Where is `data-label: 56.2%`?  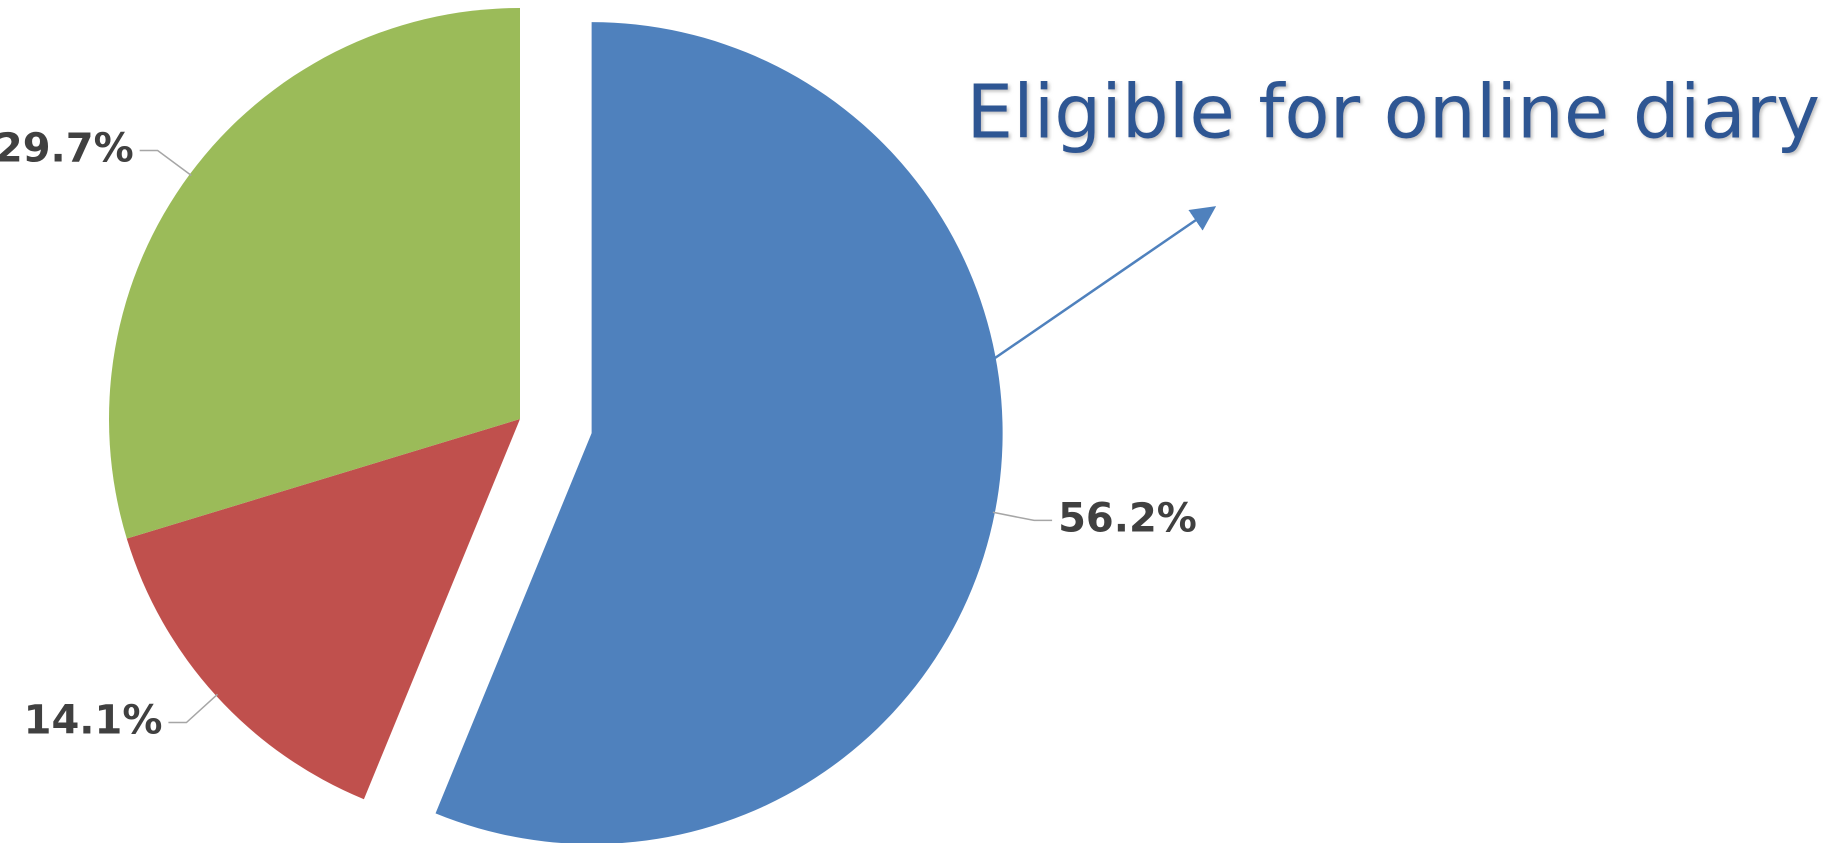 data-label: 56.2% is located at coordinates (1127, 518).